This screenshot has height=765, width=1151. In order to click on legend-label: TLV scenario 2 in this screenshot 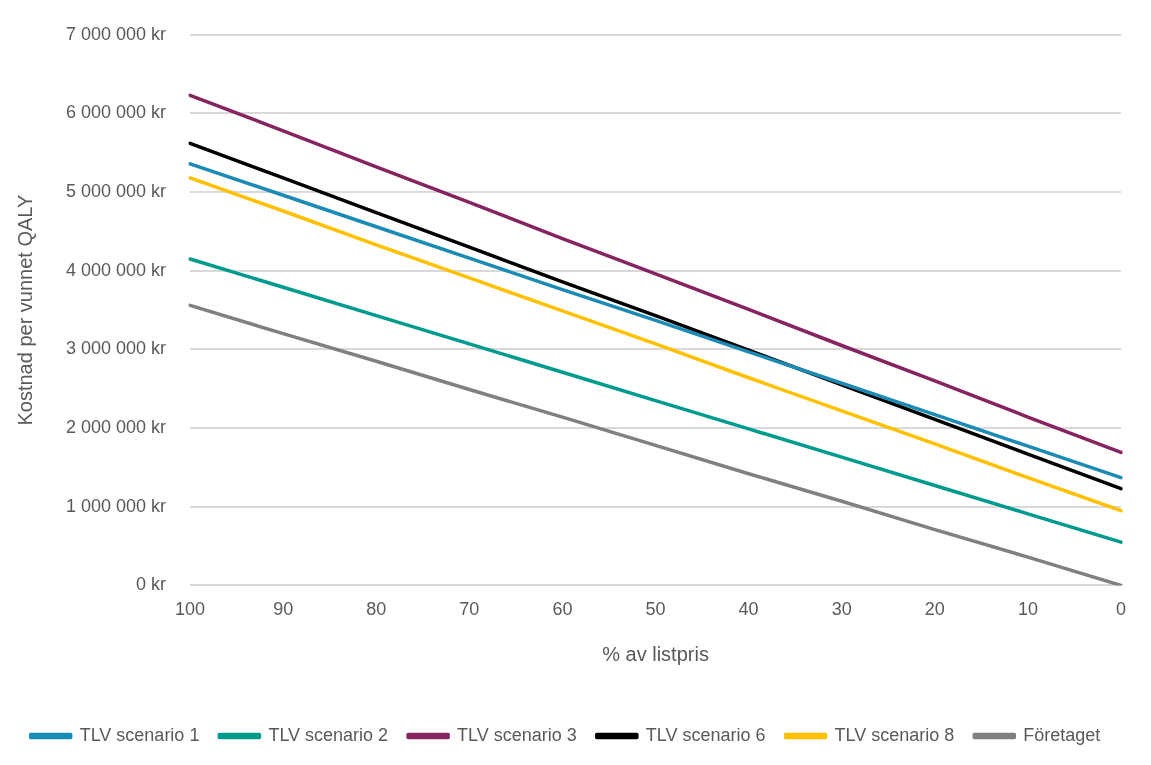, I will do `click(328, 734)`.